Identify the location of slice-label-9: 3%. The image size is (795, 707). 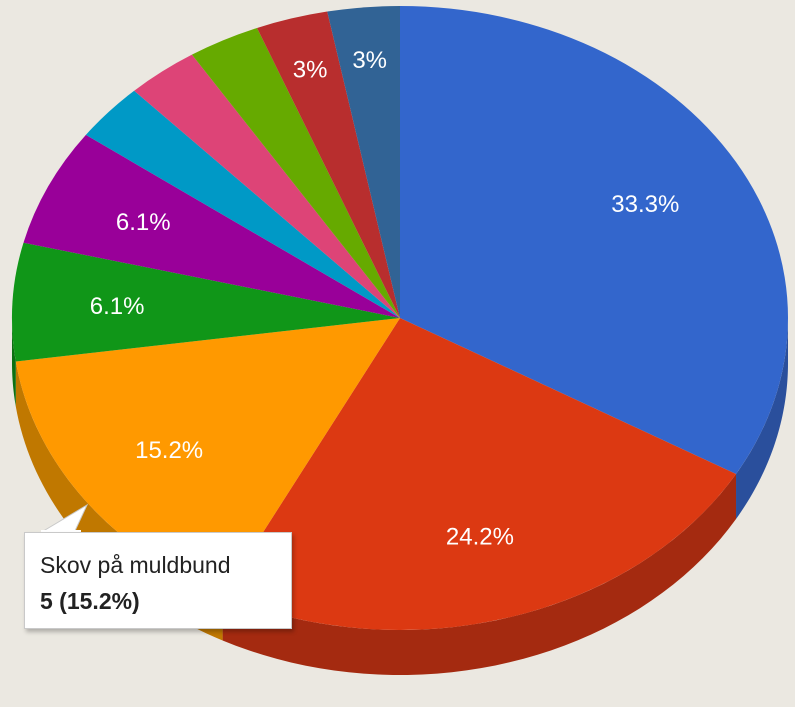
(369, 60).